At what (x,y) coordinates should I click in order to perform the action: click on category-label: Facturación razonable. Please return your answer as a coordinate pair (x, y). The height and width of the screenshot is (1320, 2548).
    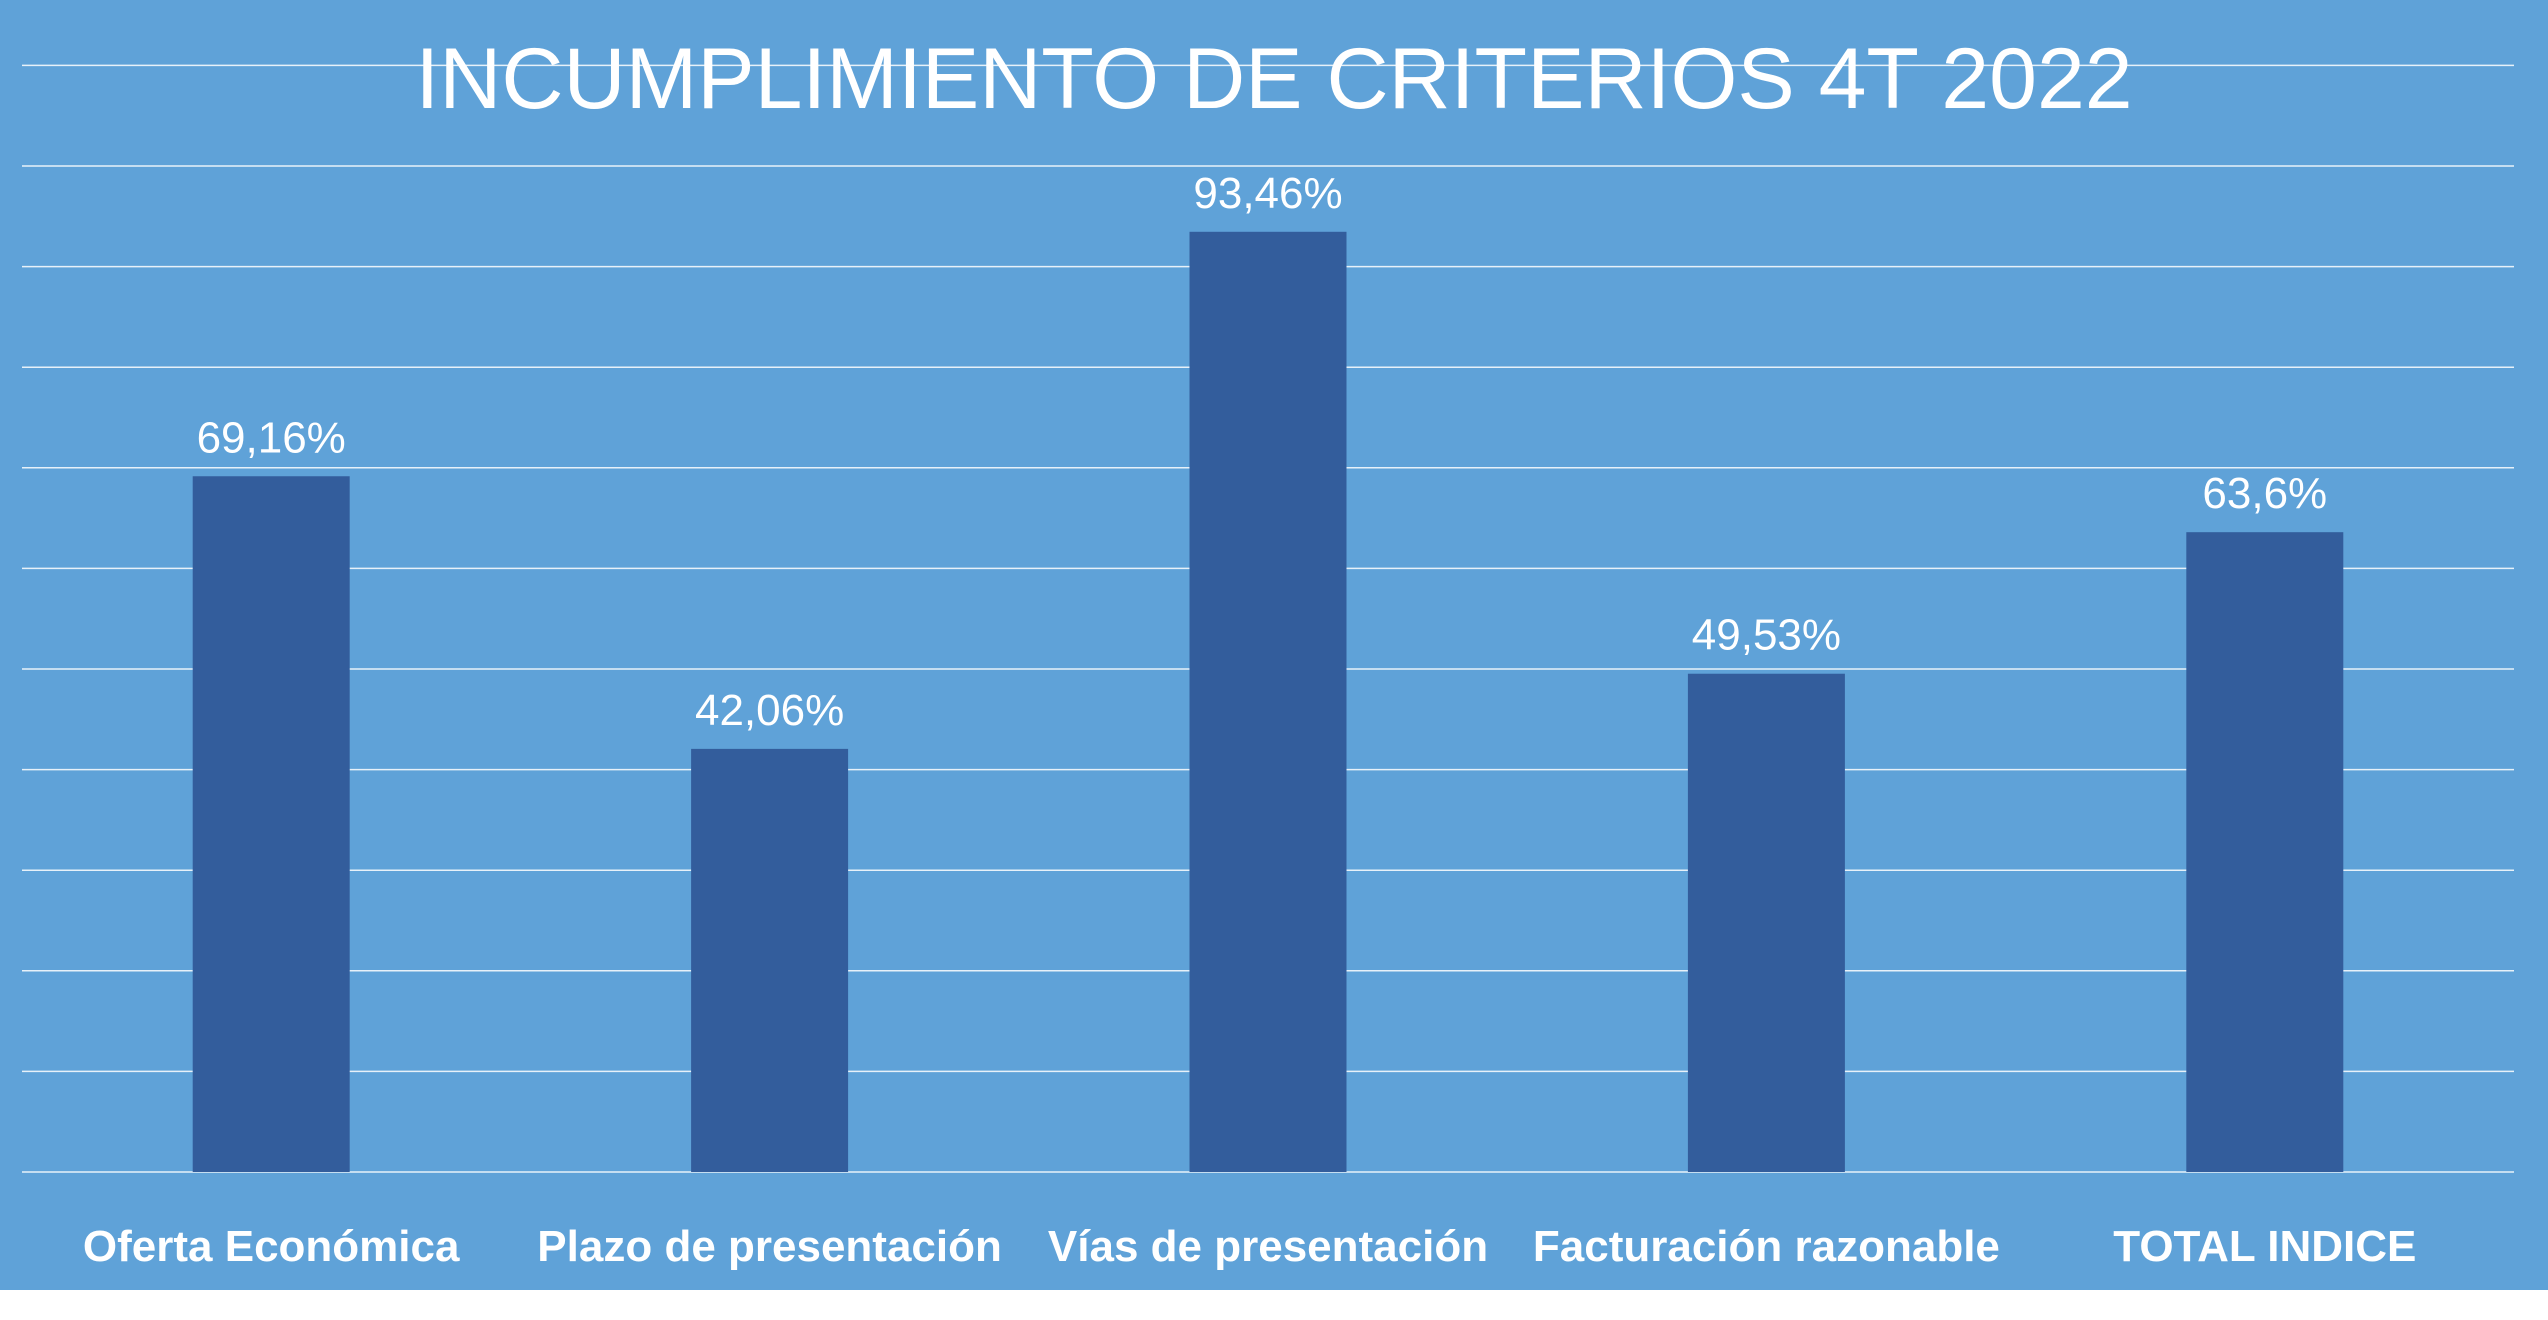
    Looking at the image, I should click on (1766, 1246).